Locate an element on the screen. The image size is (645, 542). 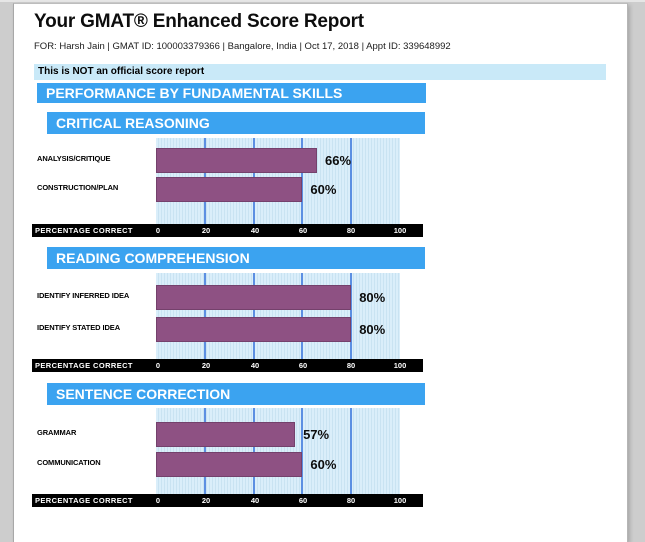
unofficial-notice-banner: This is NOT an official score report is located at coordinates (320, 72).